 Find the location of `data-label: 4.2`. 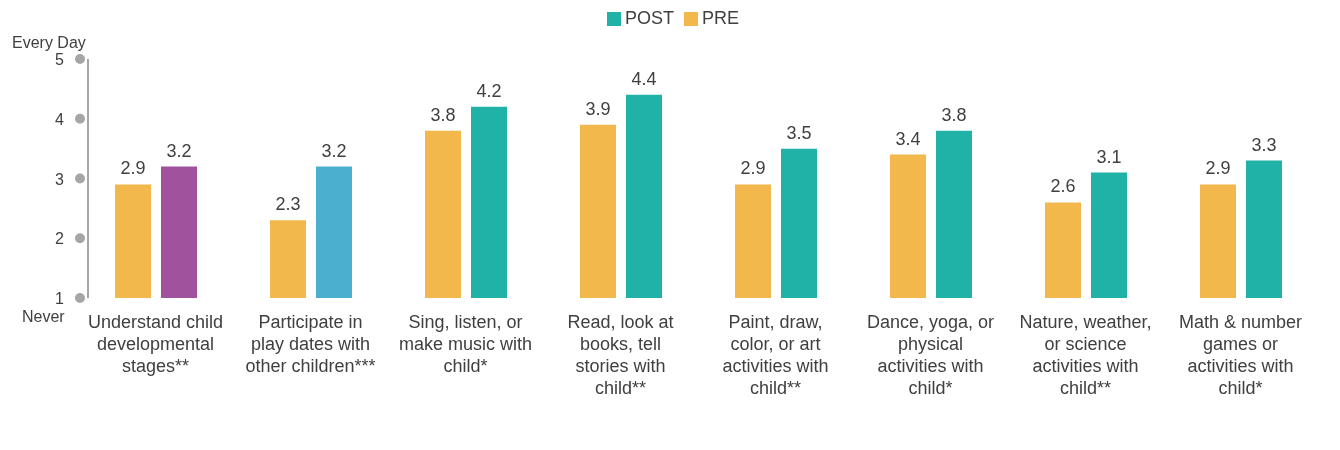

data-label: 4.2 is located at coordinates (489, 90).